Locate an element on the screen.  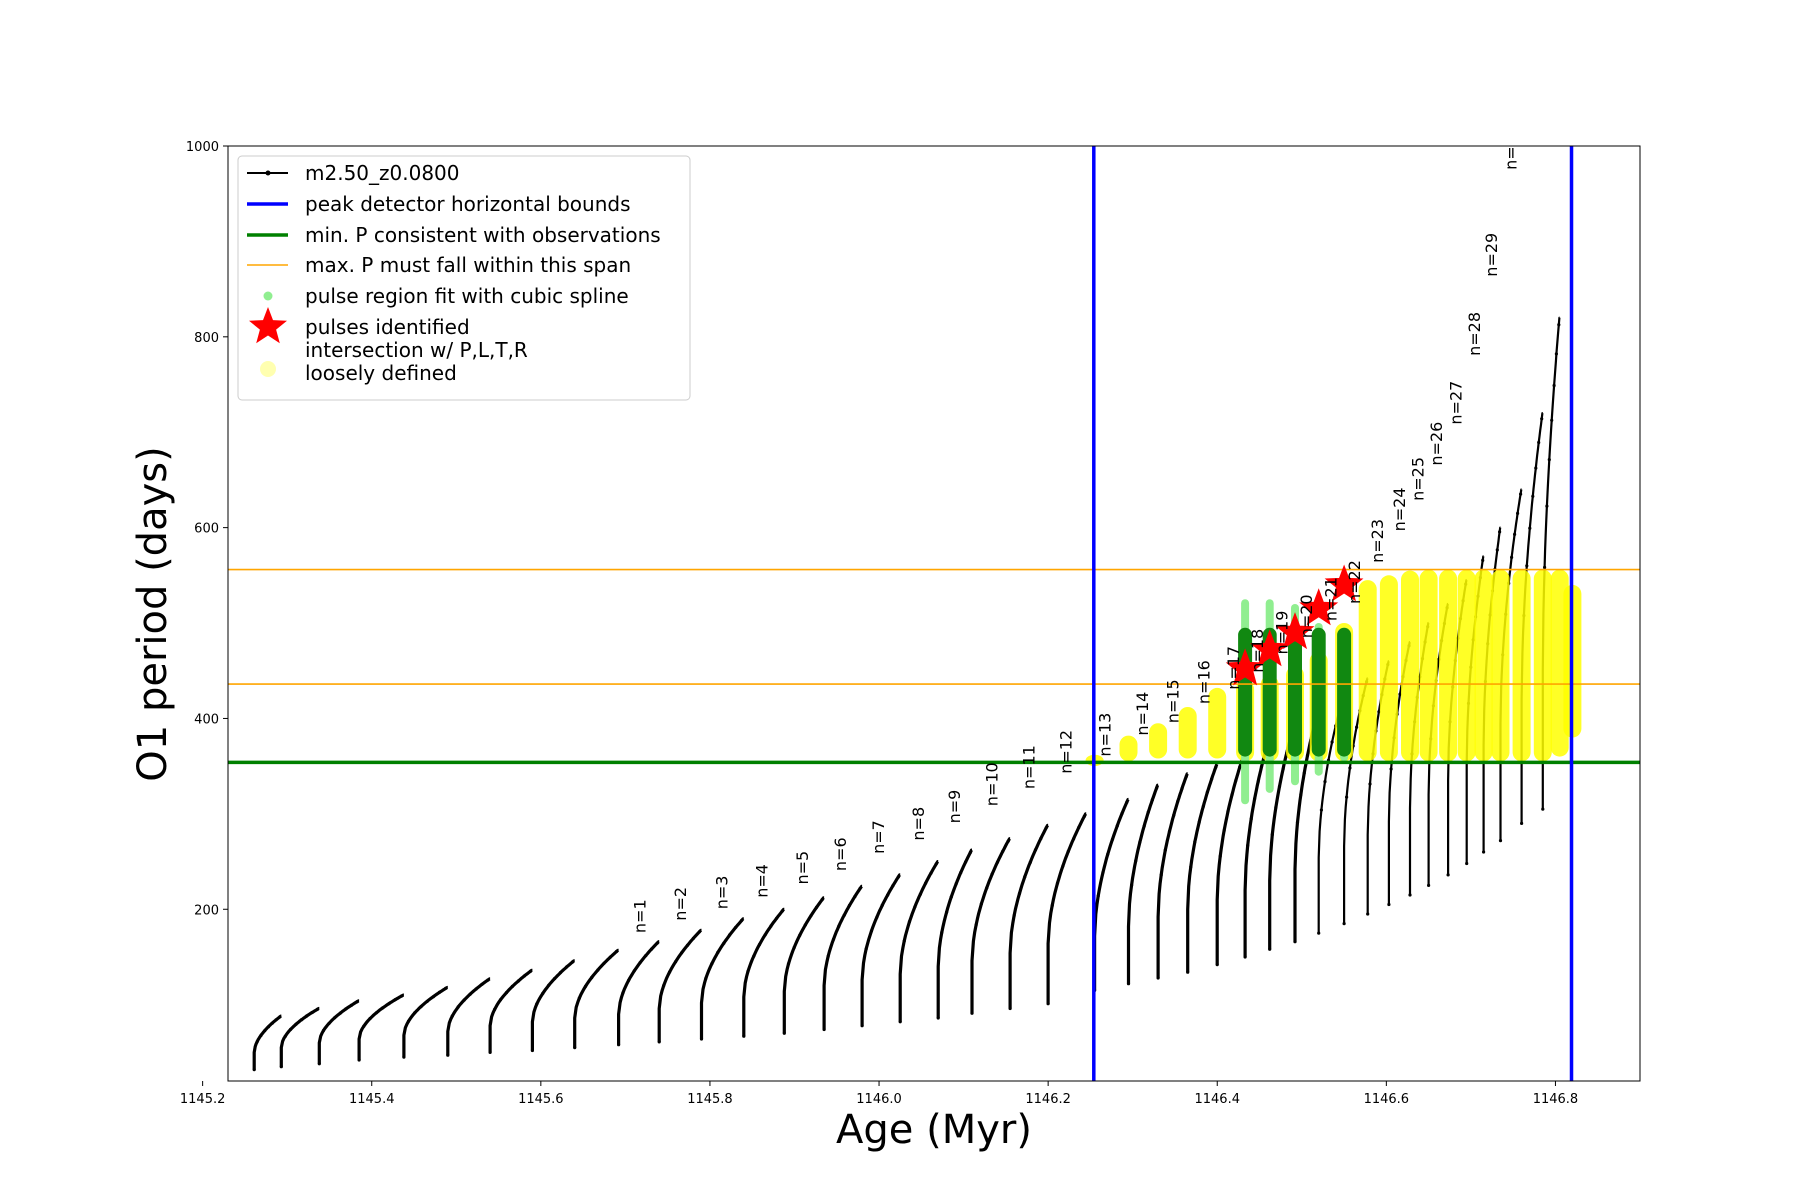
y-tick-label: 1000 is located at coordinates (202, 147).